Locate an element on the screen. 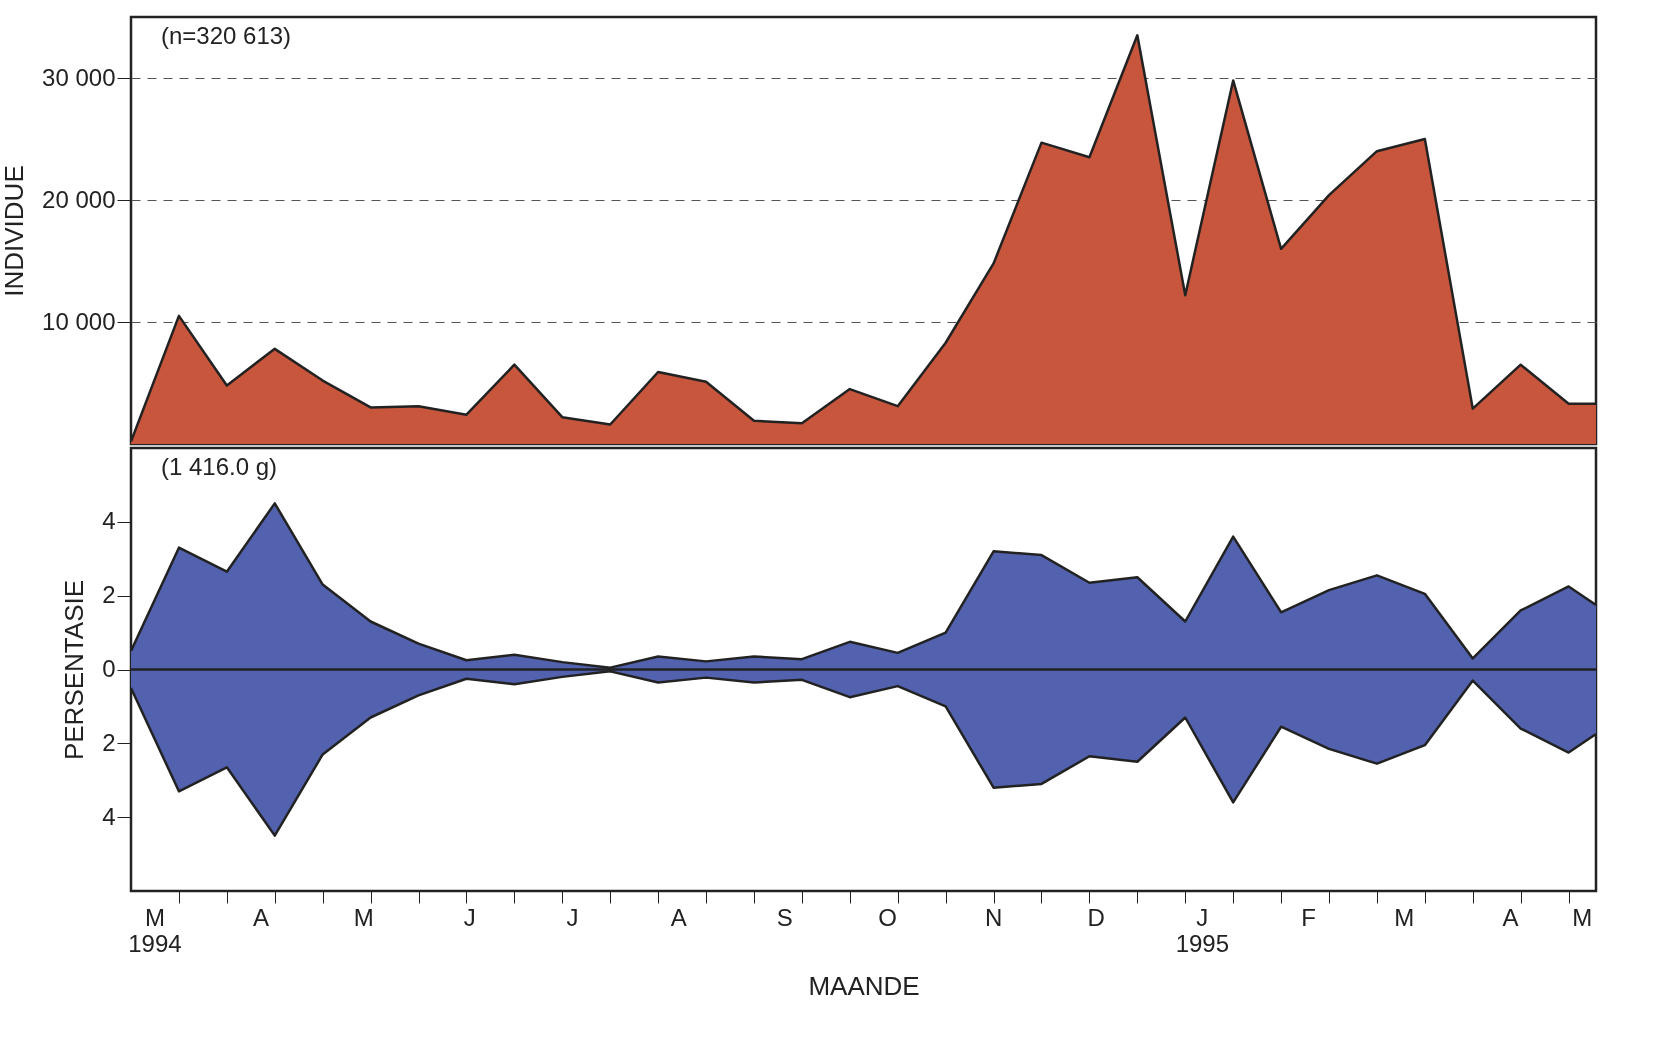  x-tick-label: D is located at coordinates (1096, 917).